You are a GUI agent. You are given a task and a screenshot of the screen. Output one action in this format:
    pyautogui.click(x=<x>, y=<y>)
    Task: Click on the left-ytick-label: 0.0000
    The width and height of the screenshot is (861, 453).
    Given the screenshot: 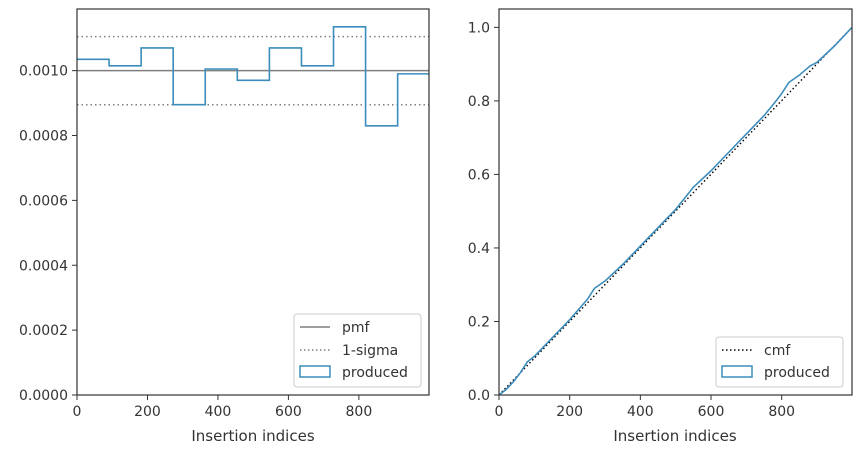 What is the action you would take?
    pyautogui.click(x=43, y=396)
    